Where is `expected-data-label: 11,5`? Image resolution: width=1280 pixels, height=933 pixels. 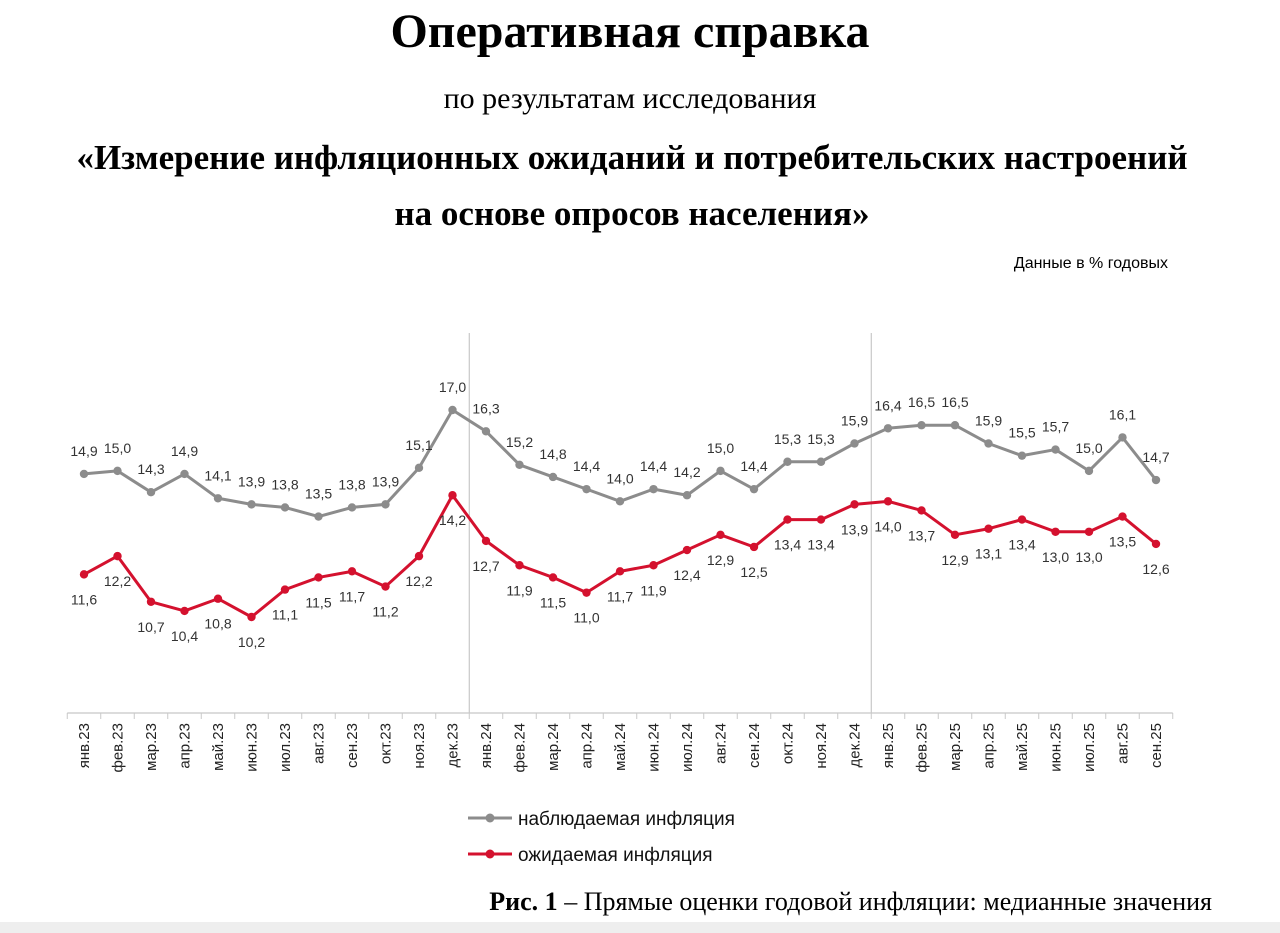
expected-data-label: 11,5 is located at coordinates (553, 602).